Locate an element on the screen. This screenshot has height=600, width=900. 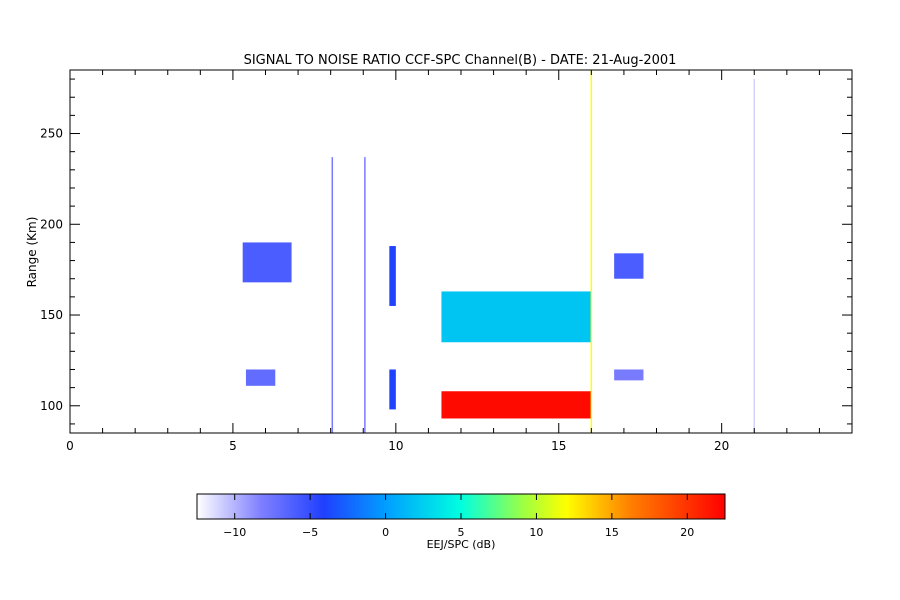
colorbar-tick-label-15: 15 is located at coordinates (612, 532).